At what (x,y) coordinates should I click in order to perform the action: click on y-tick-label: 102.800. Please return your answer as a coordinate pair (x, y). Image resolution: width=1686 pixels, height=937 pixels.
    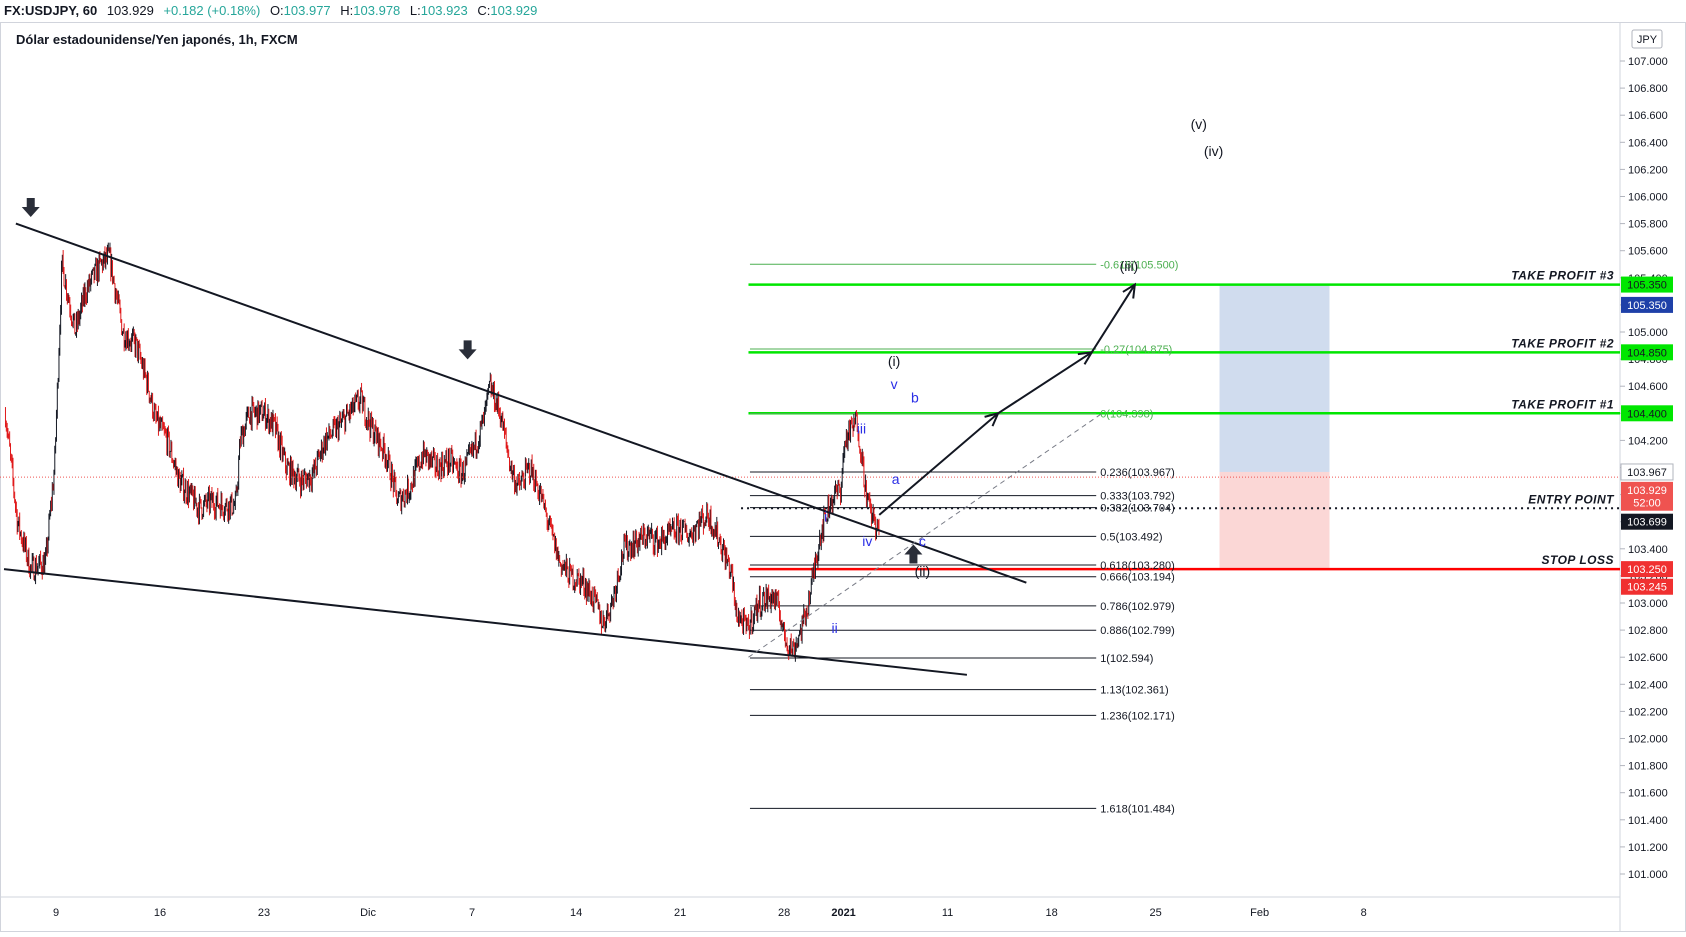
    Looking at the image, I should click on (1648, 631).